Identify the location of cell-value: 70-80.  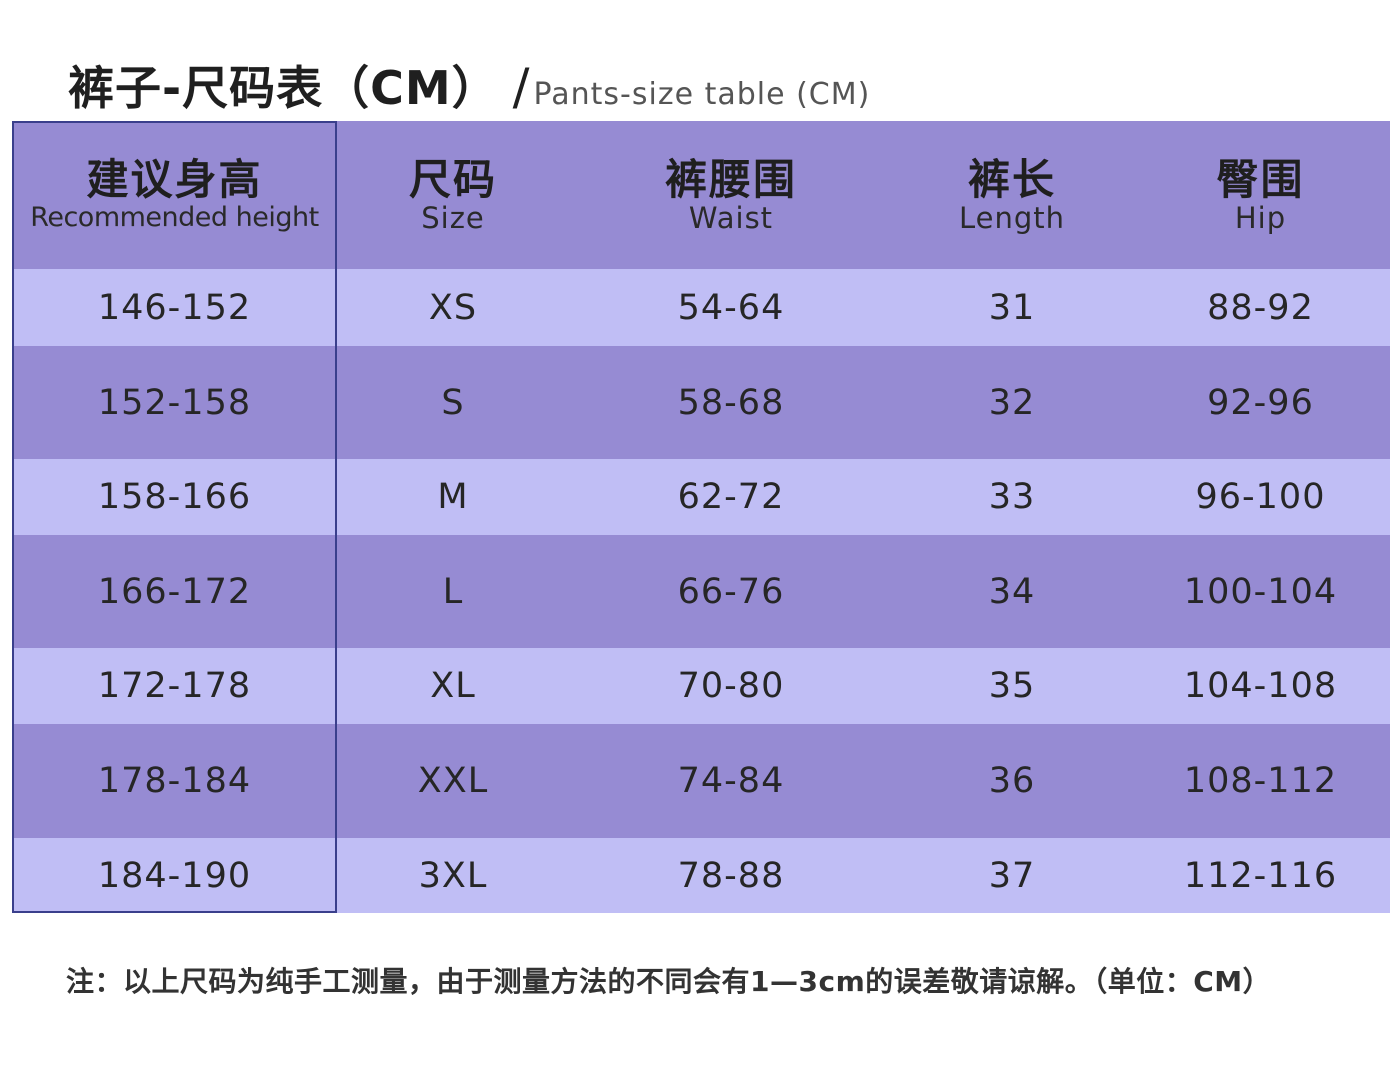
(731, 686).